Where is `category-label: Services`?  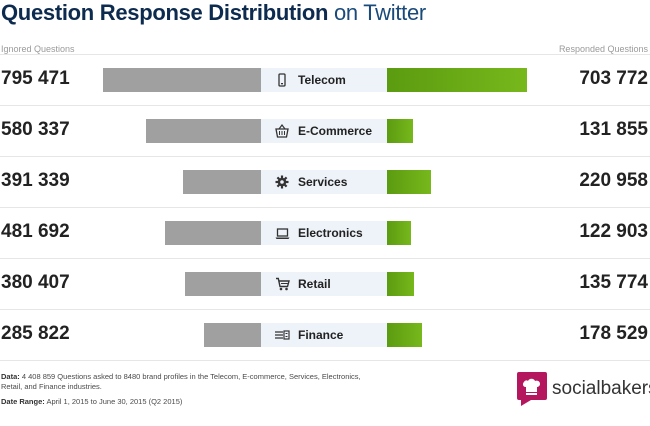
category-label: Services is located at coordinates (324, 182).